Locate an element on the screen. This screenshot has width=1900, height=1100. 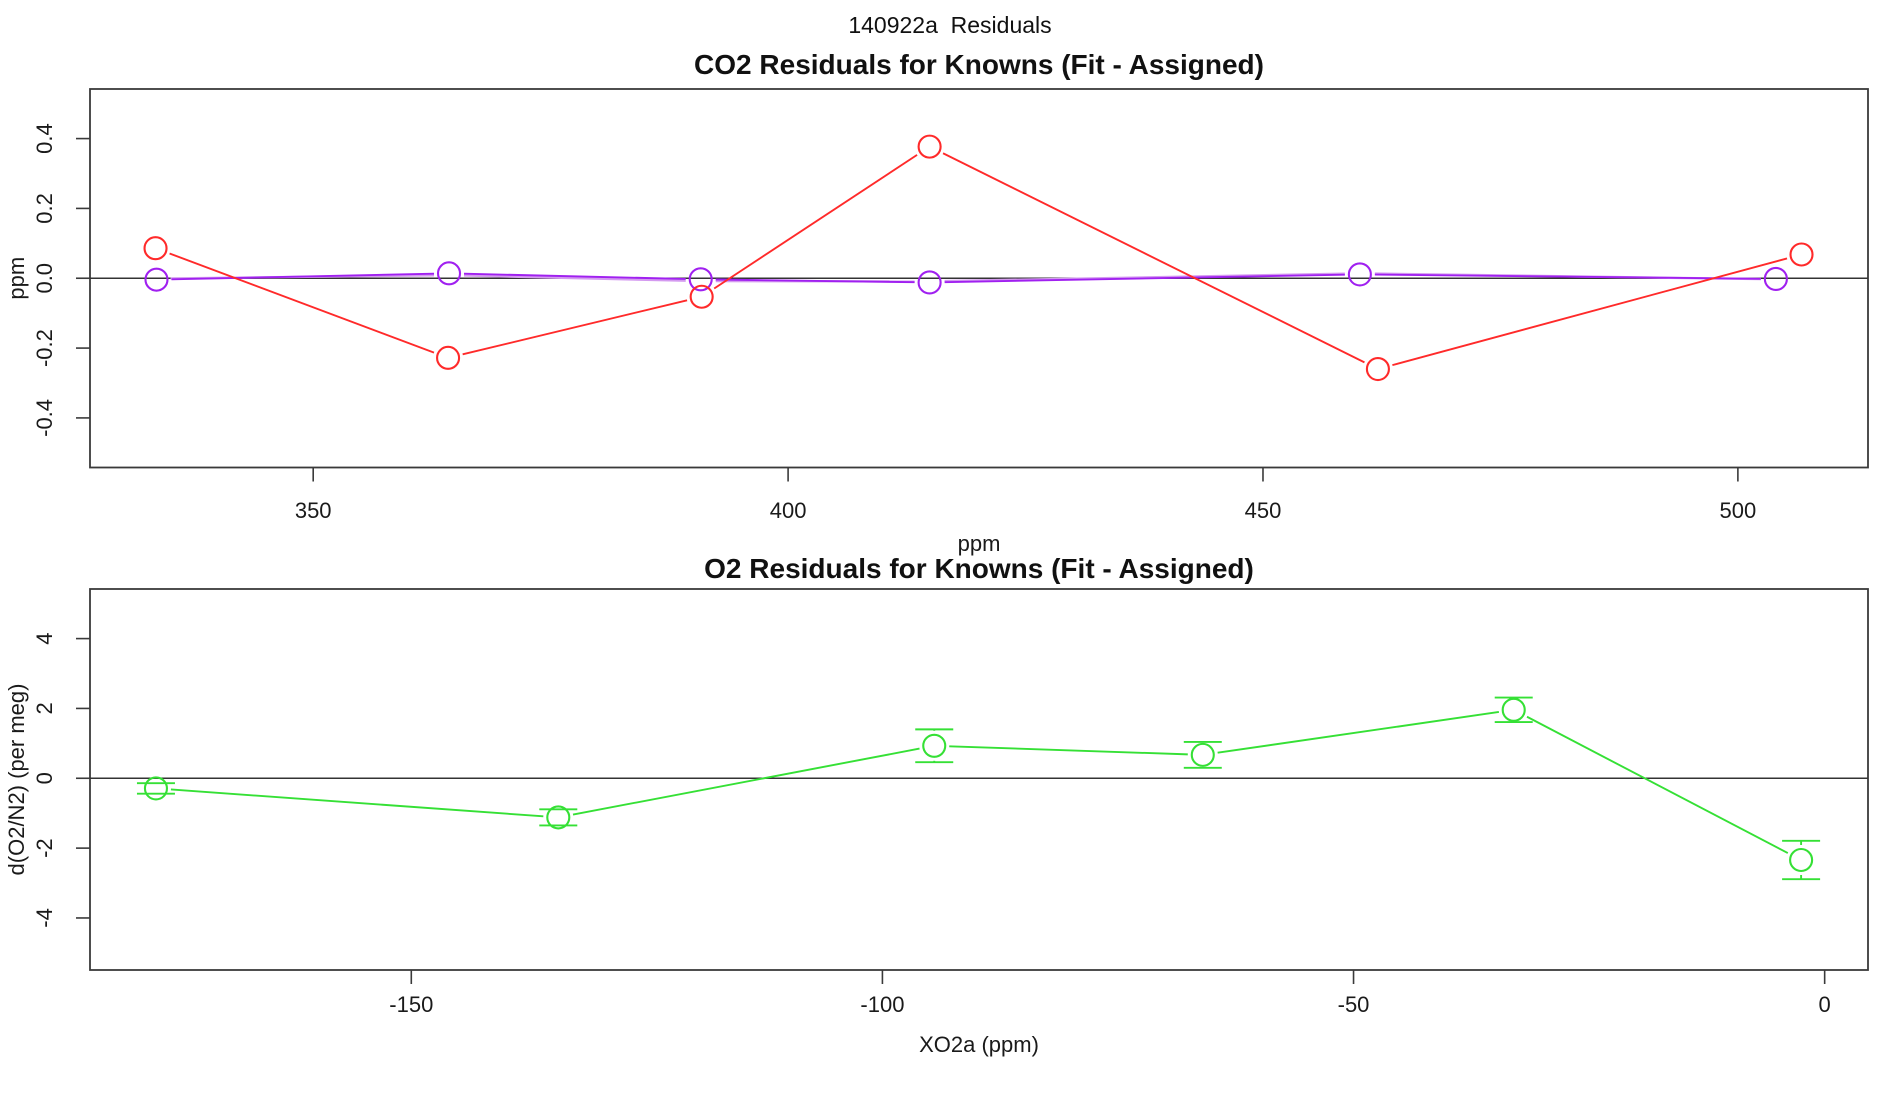
purple-co2-series is located at coordinates (966, 278).